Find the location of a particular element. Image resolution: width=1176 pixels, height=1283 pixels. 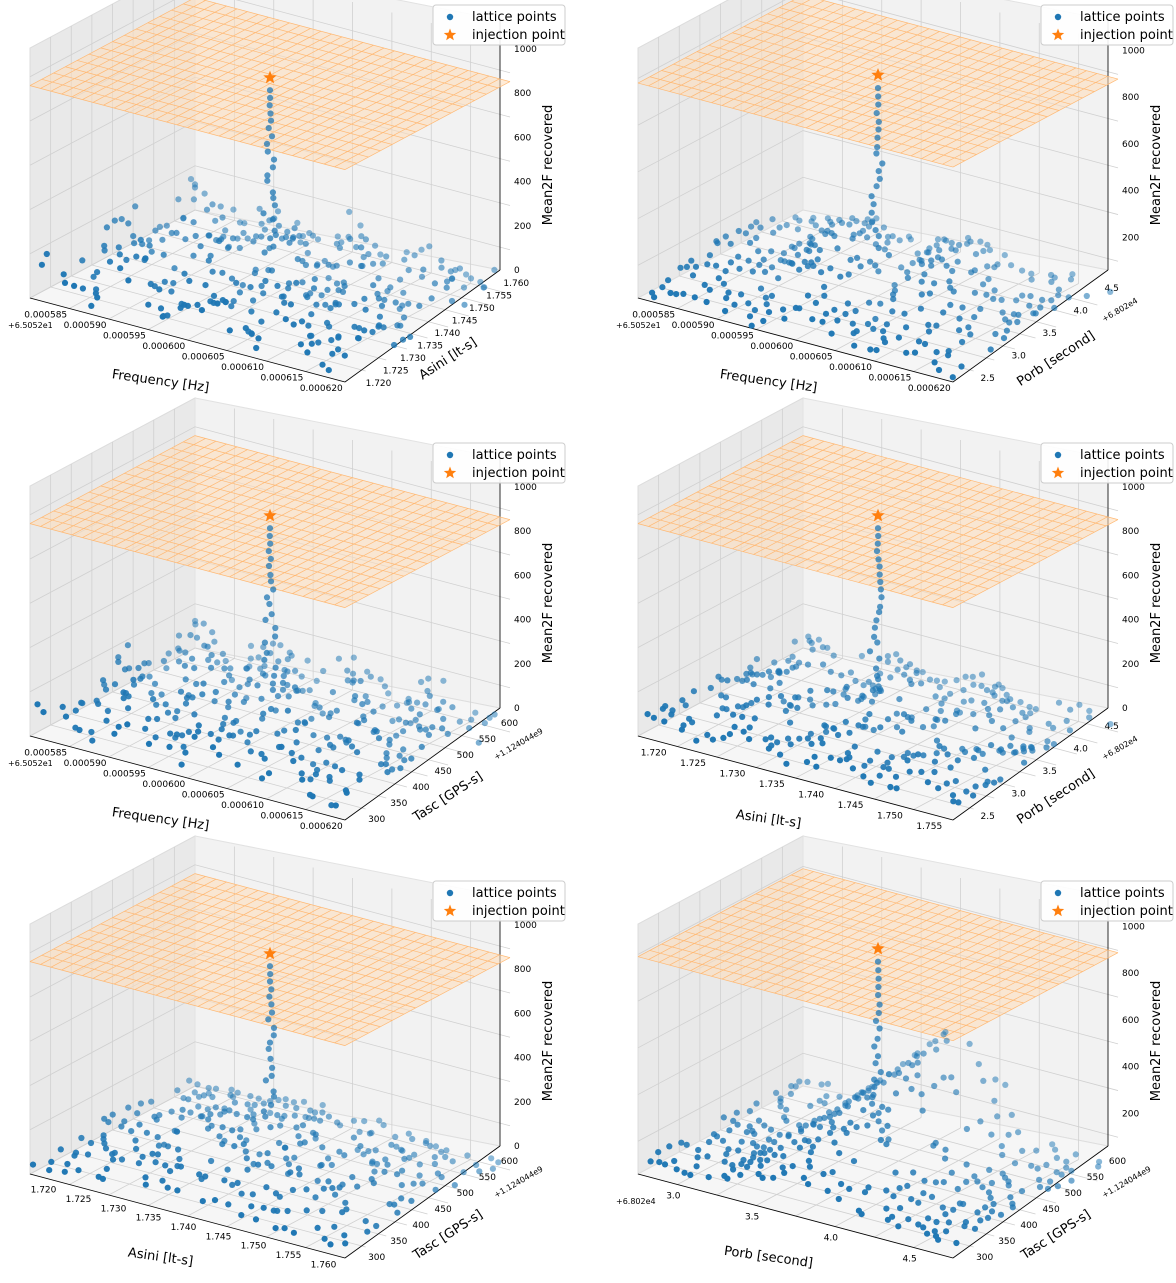

x-tick-label: 0.000595 is located at coordinates (124, 774).